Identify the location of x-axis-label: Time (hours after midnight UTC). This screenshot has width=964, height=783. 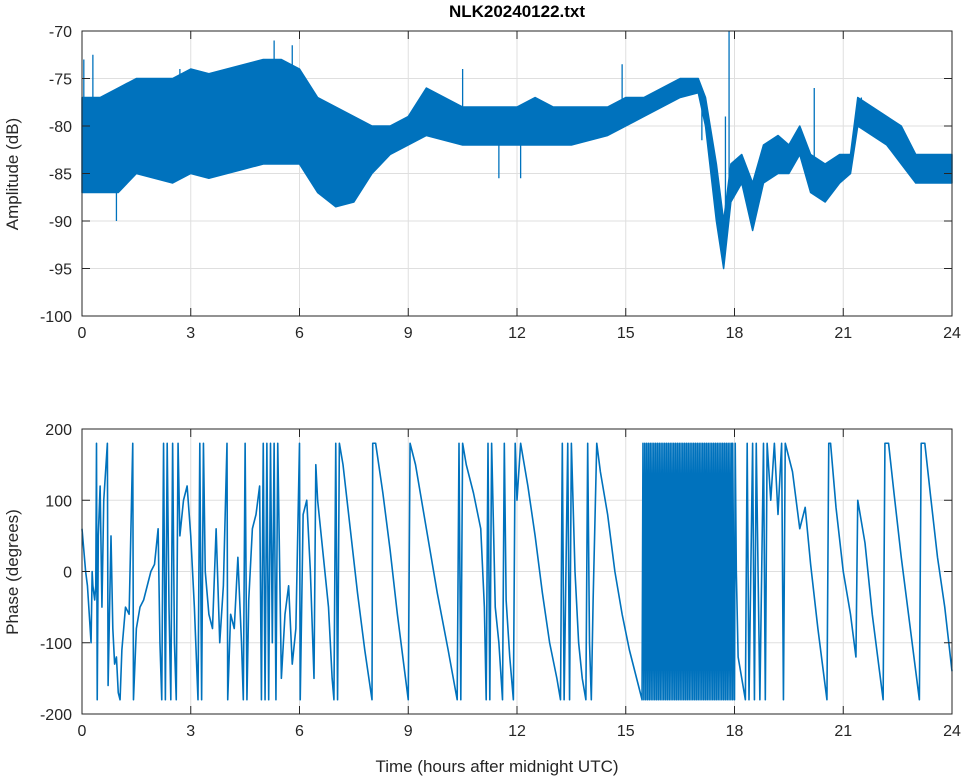
(496, 766).